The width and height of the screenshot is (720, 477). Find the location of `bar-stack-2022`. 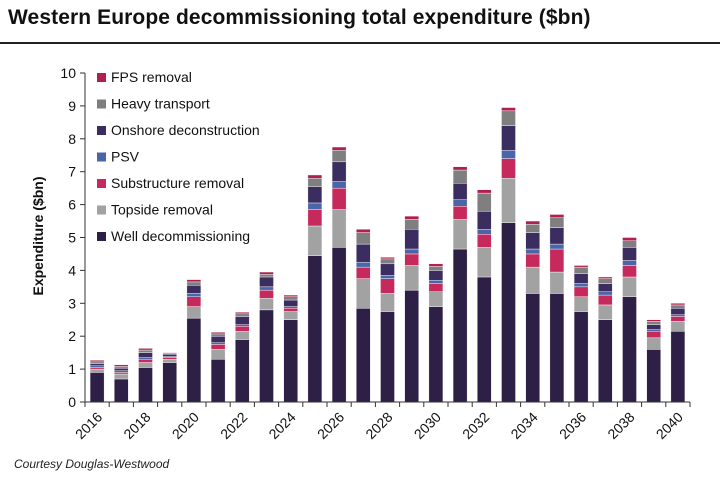

bar-stack-2022 is located at coordinates (242, 357).